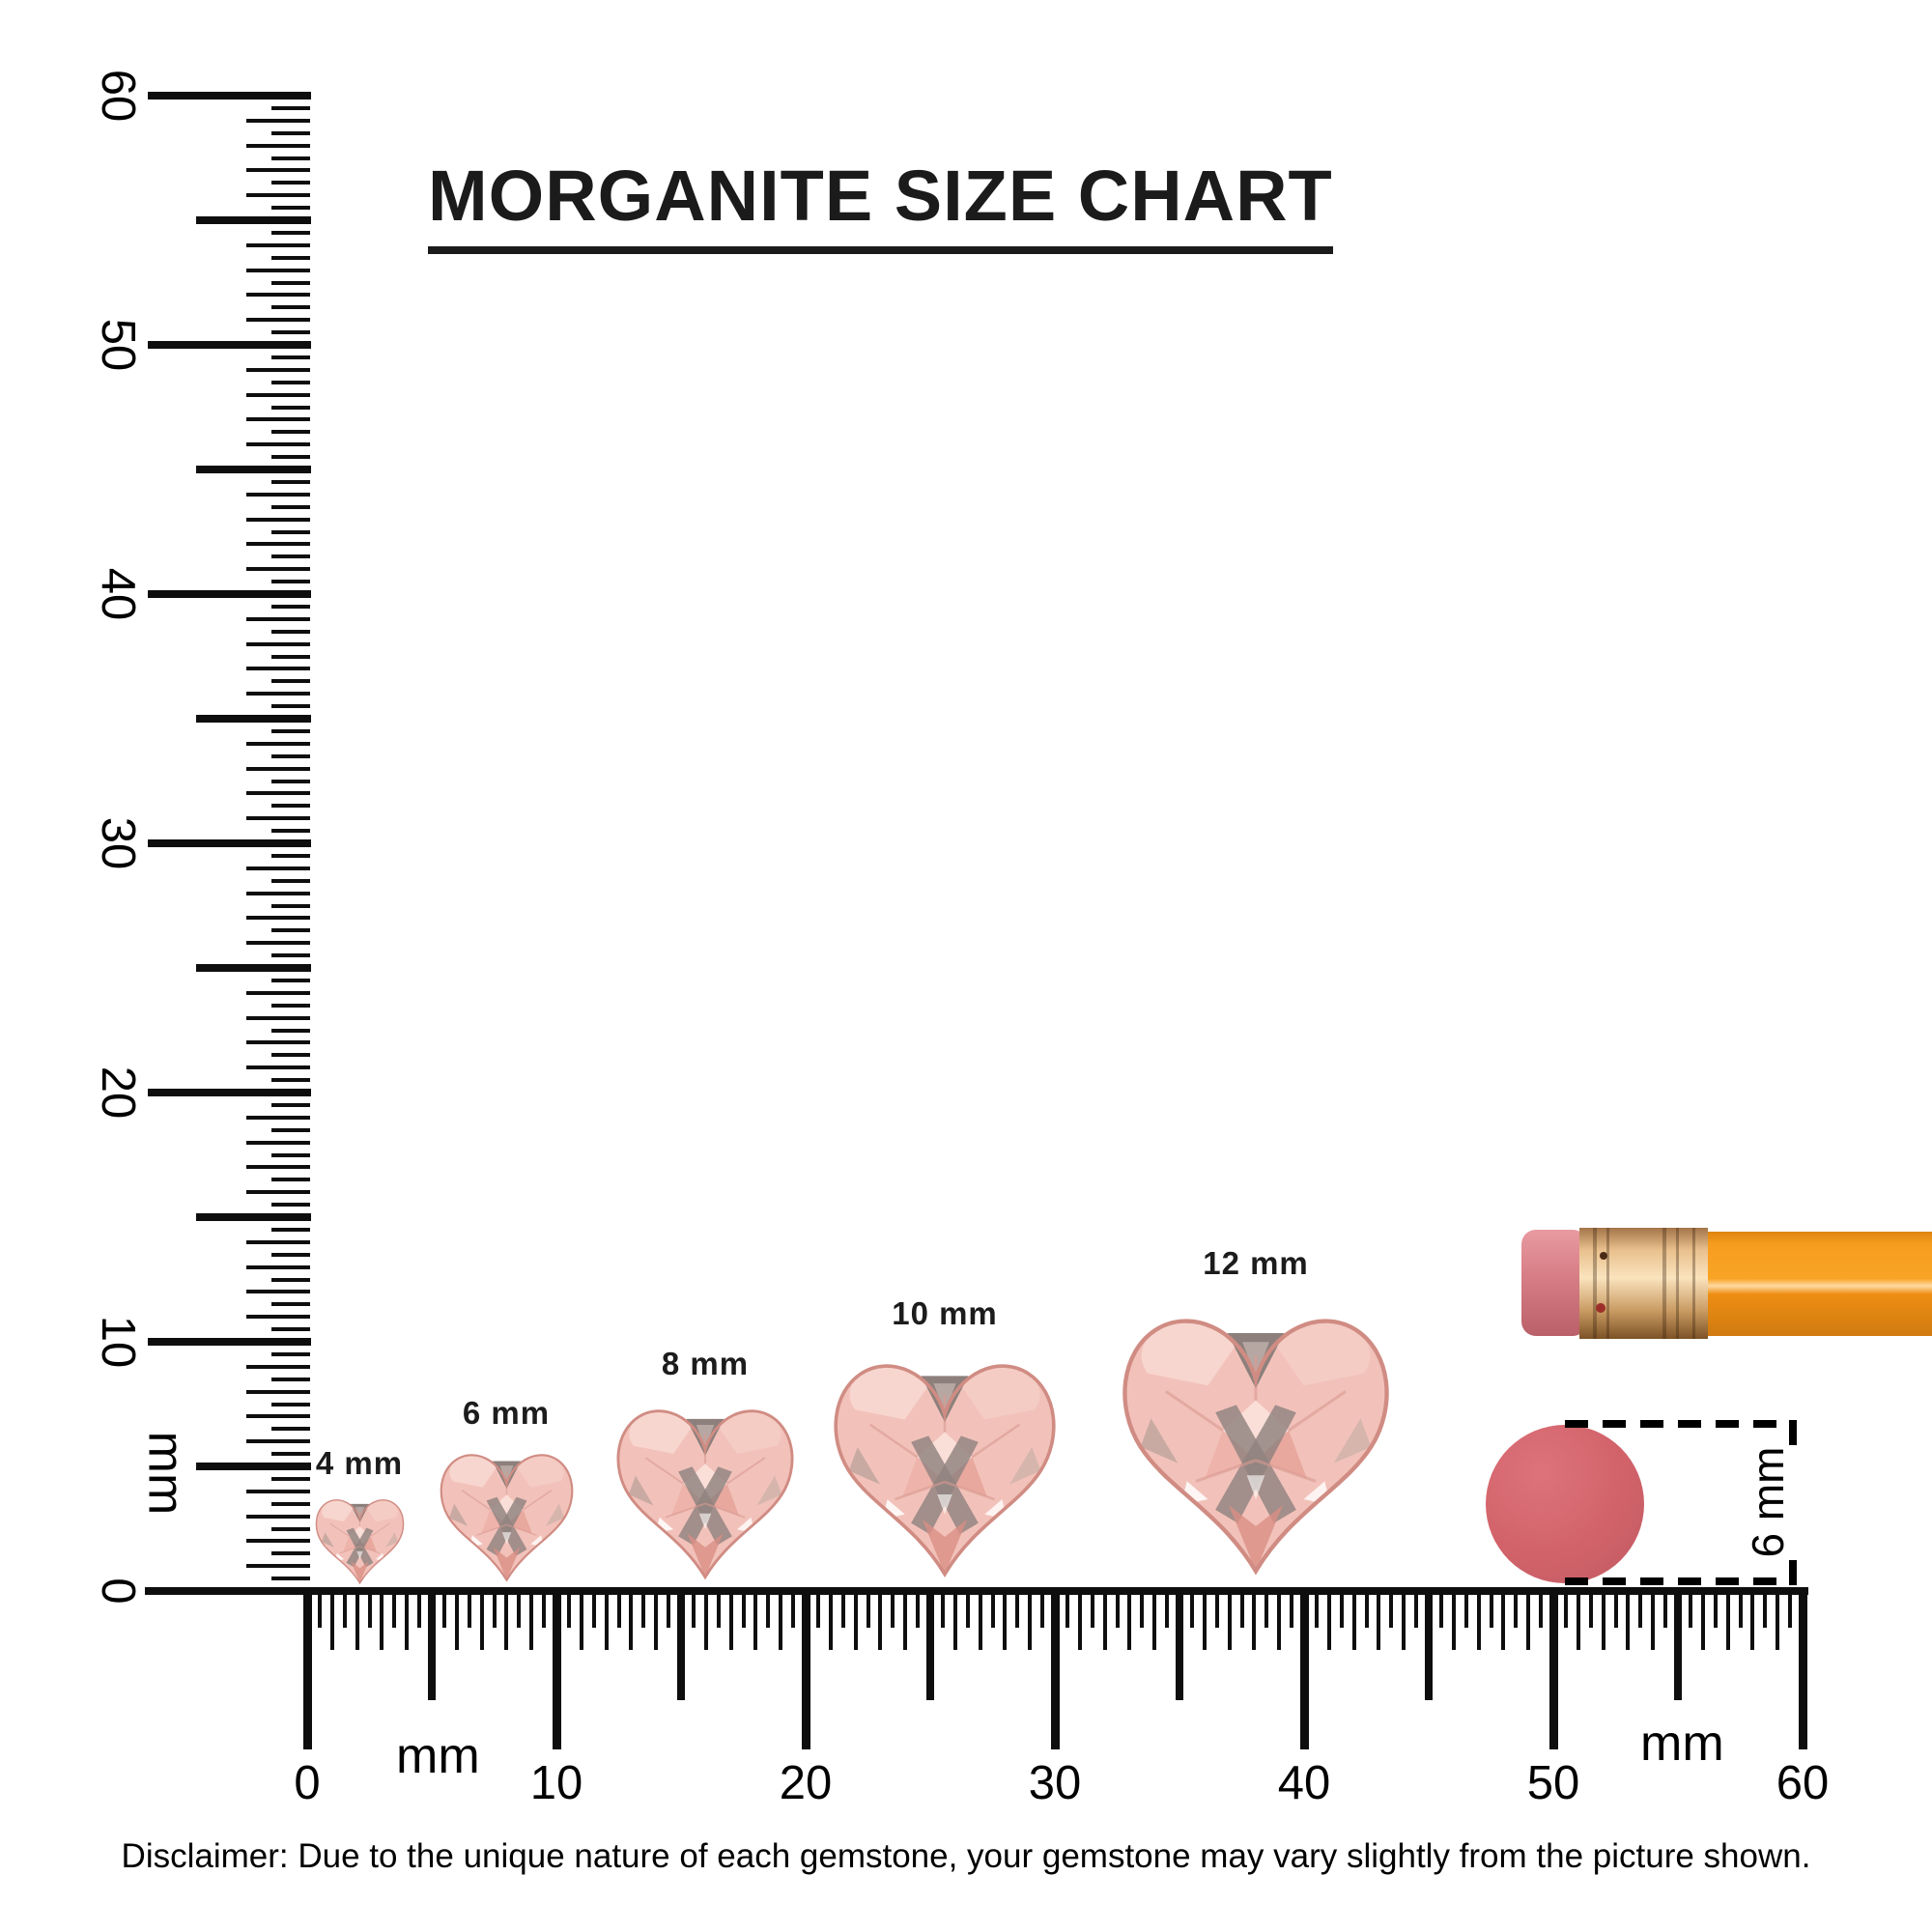 Image resolution: width=1932 pixels, height=1932 pixels. I want to click on gem-size-label: 12 mm, so click(1256, 1263).